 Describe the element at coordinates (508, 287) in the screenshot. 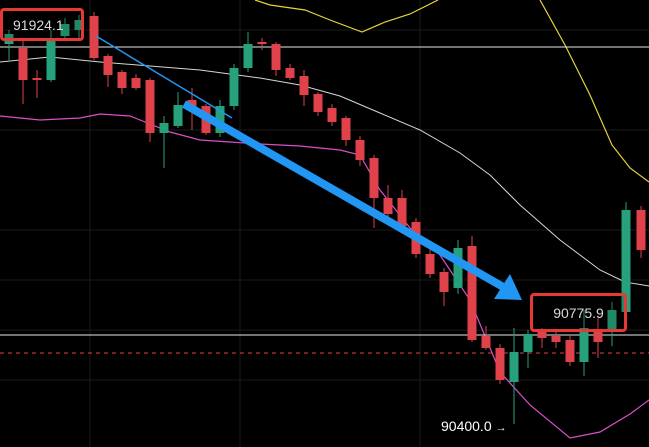

I see `trend-arrow-head` at that location.